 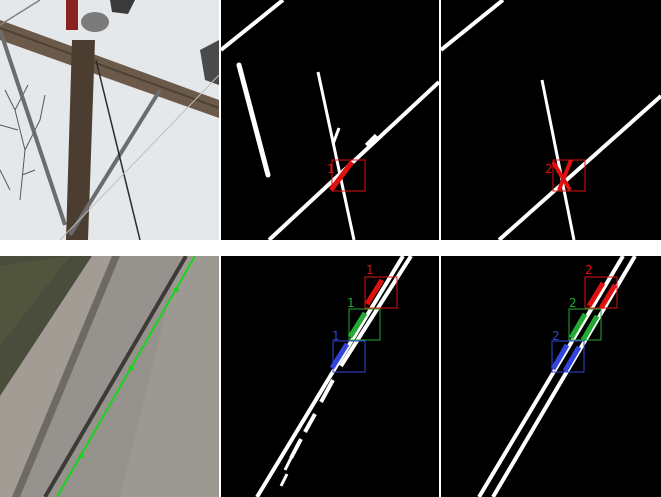 What do you see at coordinates (351, 303) in the screenshot?
I see `detection-label-green: 1` at bounding box center [351, 303].